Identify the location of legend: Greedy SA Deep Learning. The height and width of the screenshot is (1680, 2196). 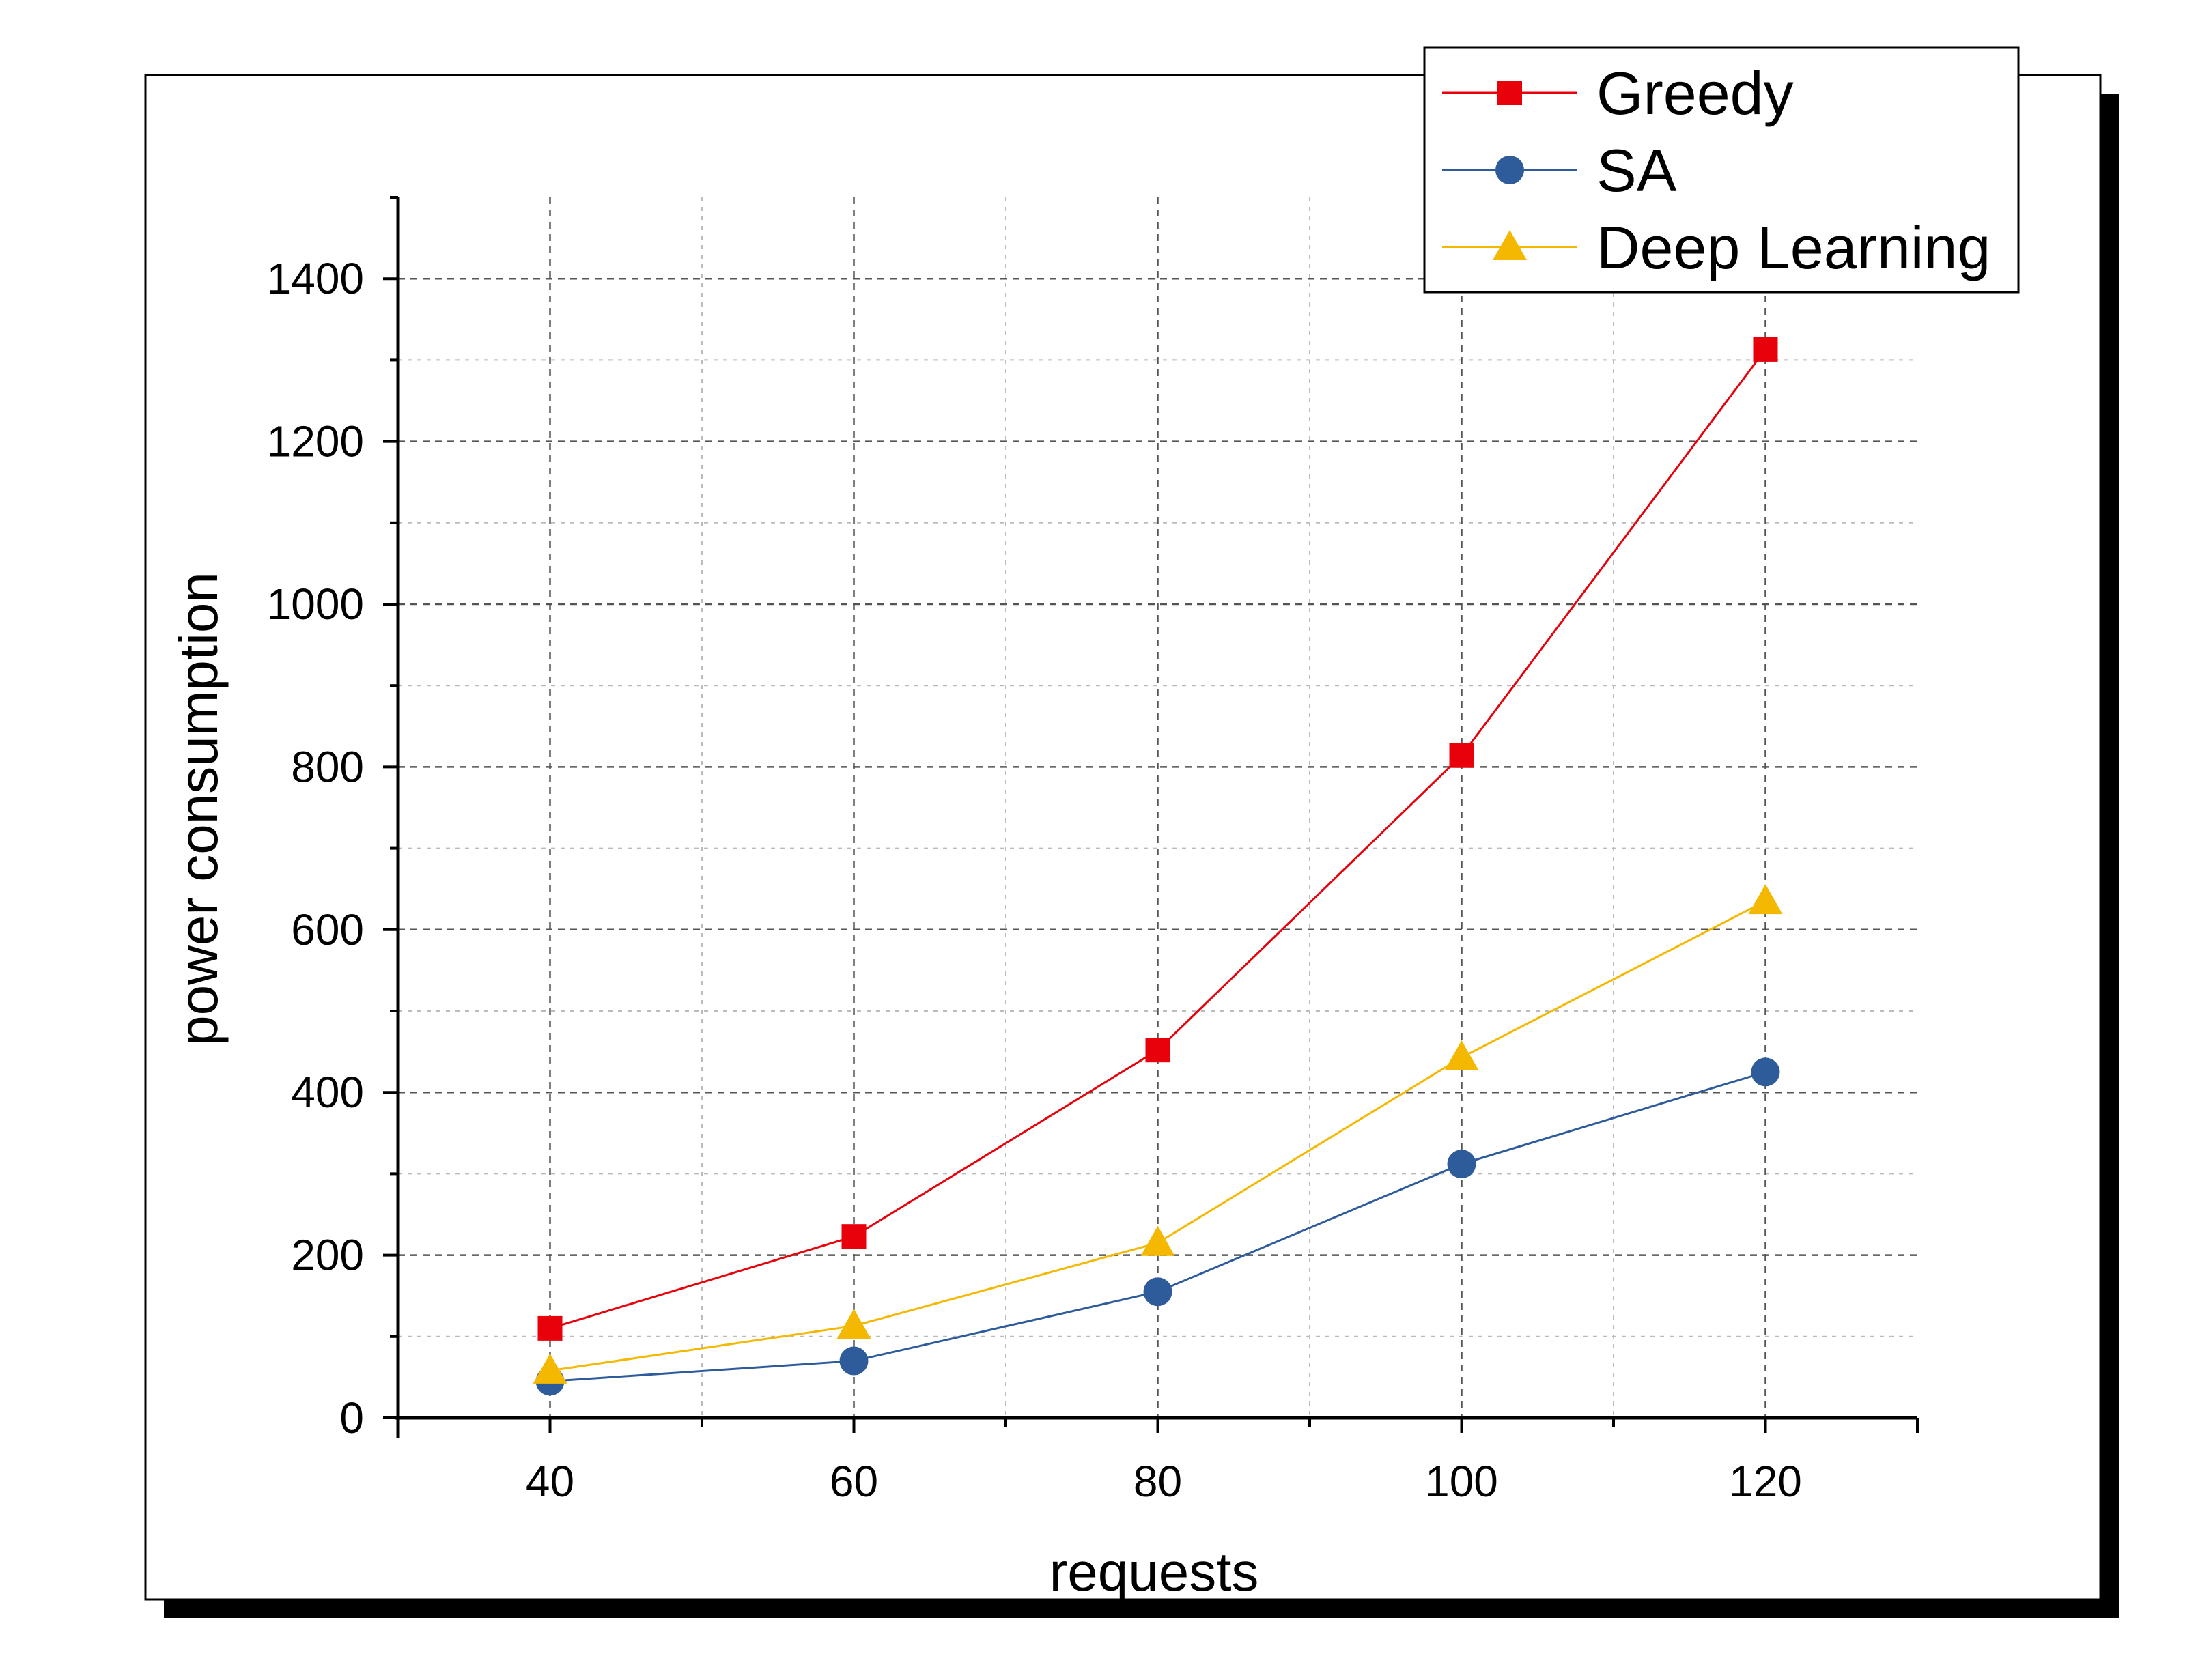
(1722, 170).